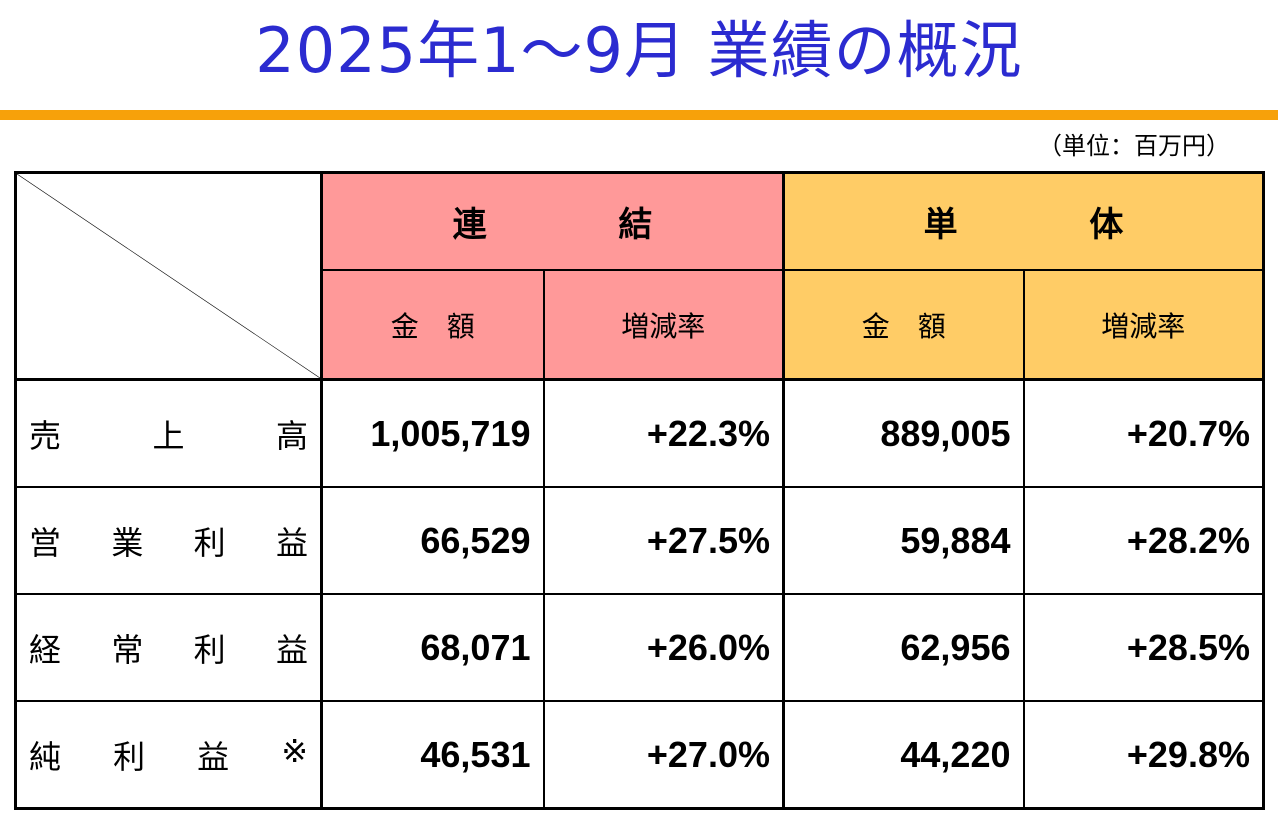 This screenshot has height=827, width=1278. I want to click on row-label-char: 上, so click(168, 435).